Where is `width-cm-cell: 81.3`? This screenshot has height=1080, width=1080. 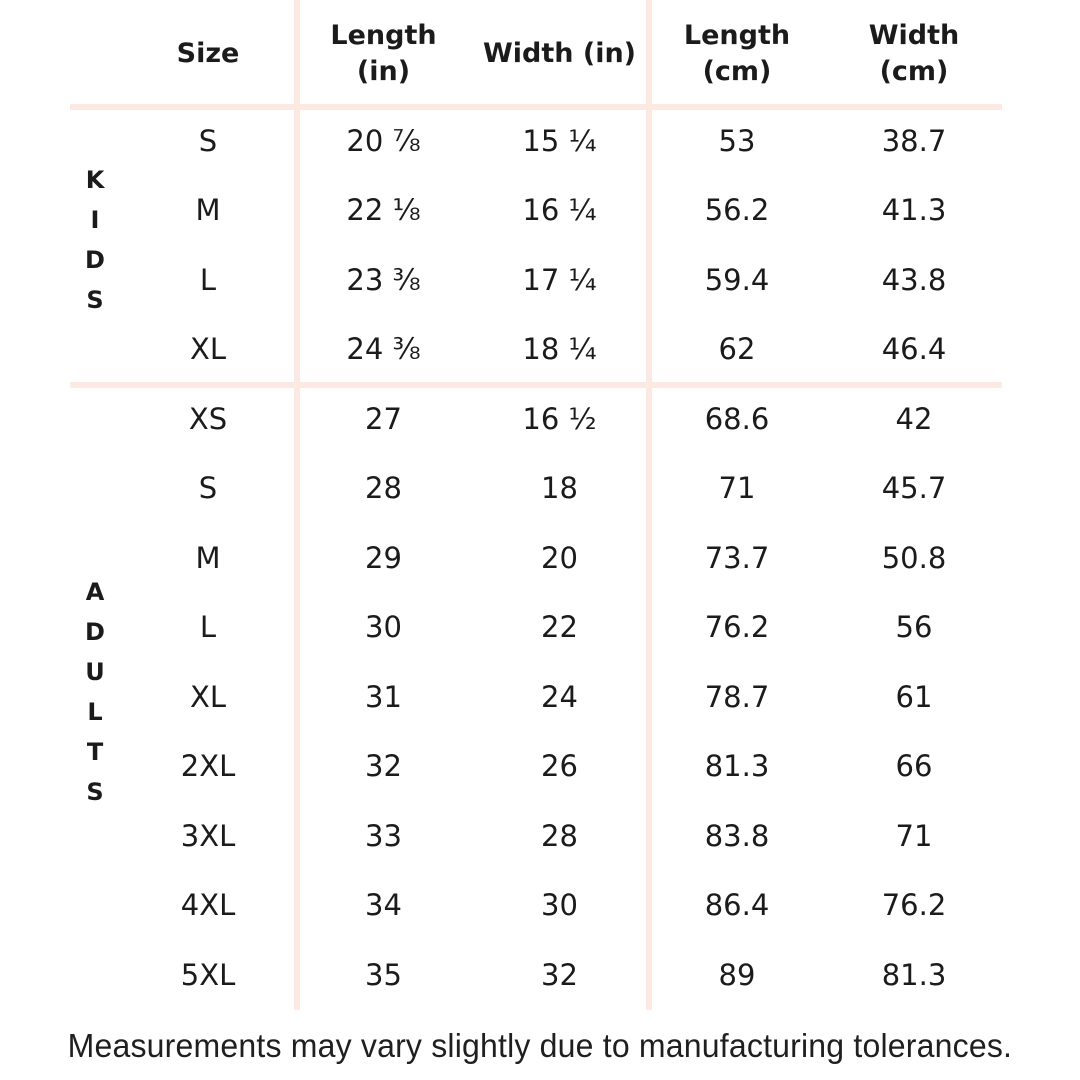 width-cm-cell: 81.3 is located at coordinates (914, 974).